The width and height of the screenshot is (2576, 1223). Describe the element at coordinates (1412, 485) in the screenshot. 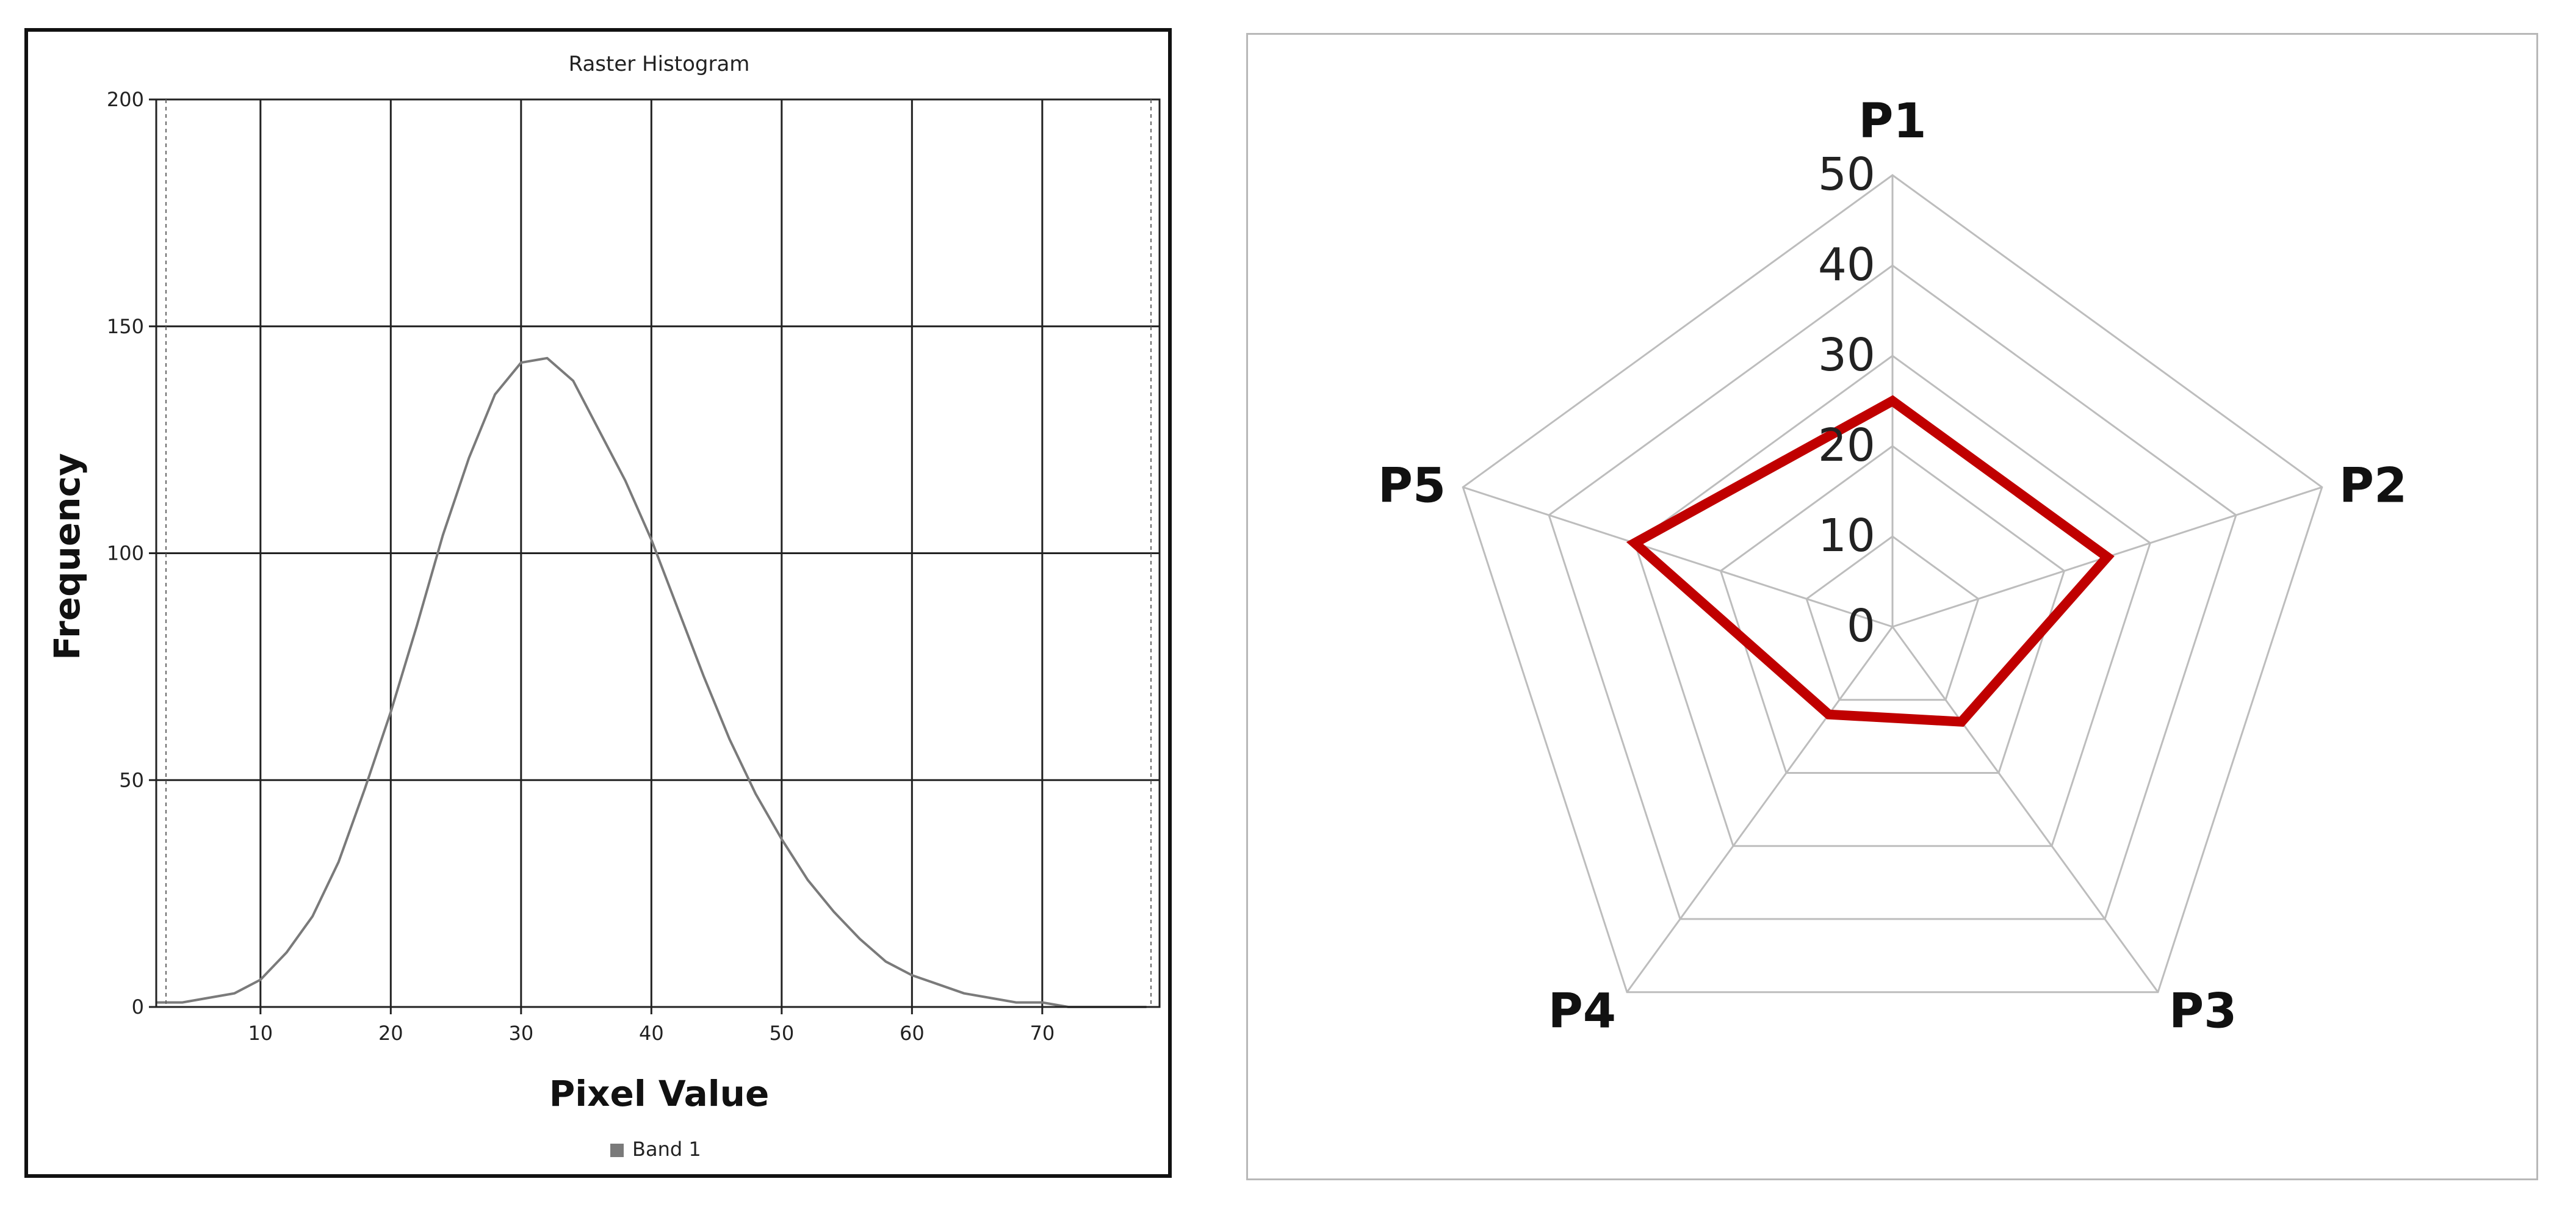

I see `radar-category-p5: P5` at that location.